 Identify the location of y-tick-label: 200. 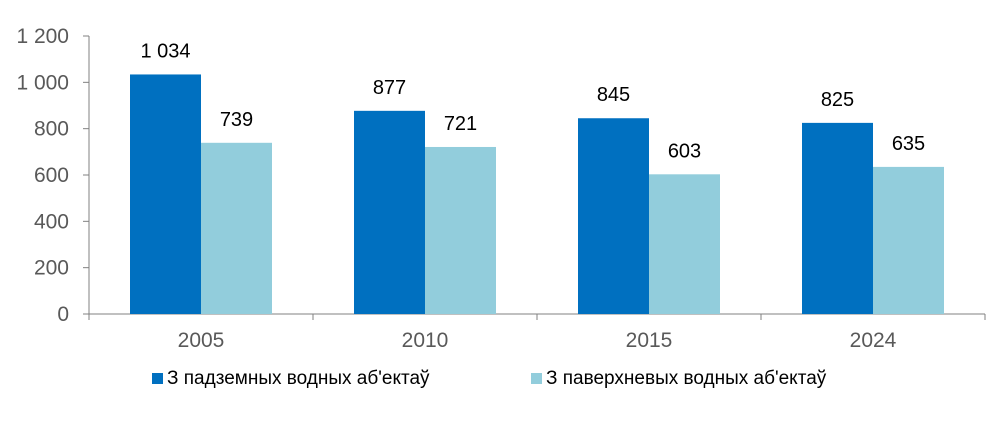
(51, 268).